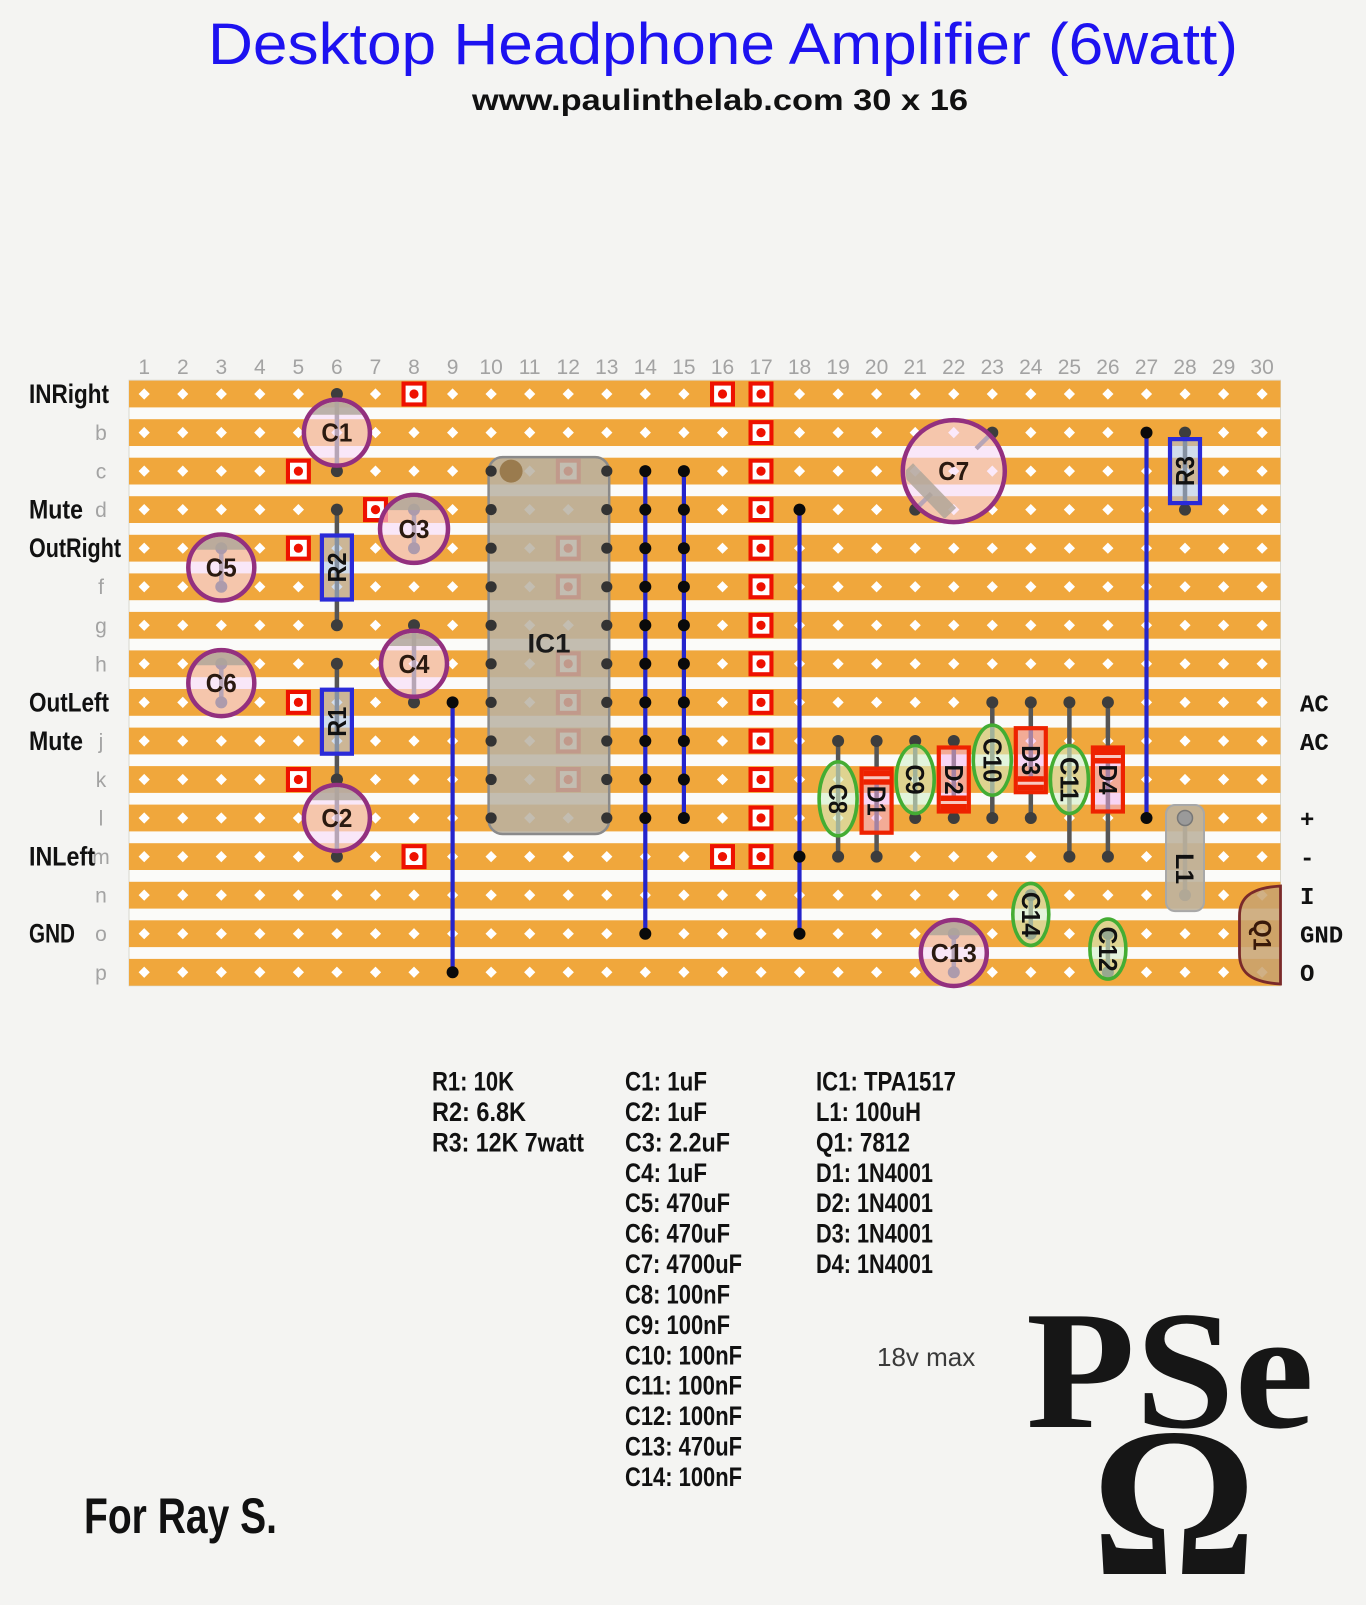  What do you see at coordinates (915, 780) in the screenshot?
I see `svg-text: C9` at bounding box center [915, 780].